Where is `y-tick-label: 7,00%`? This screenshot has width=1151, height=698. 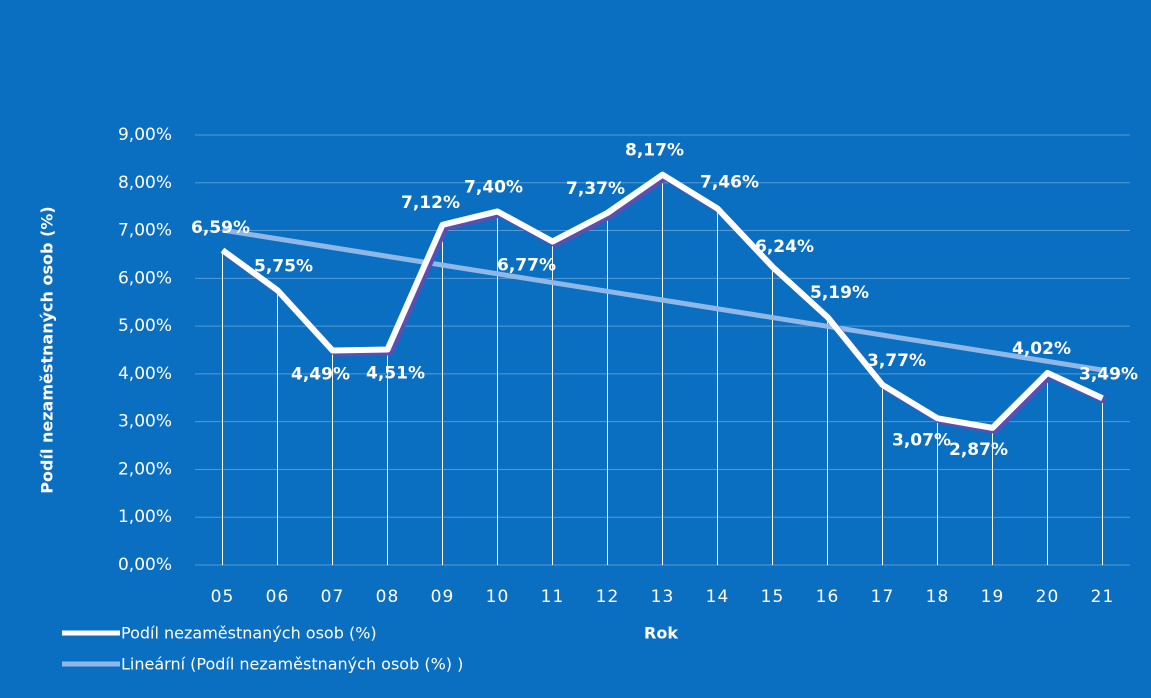
y-tick-label: 7,00% is located at coordinates (145, 231).